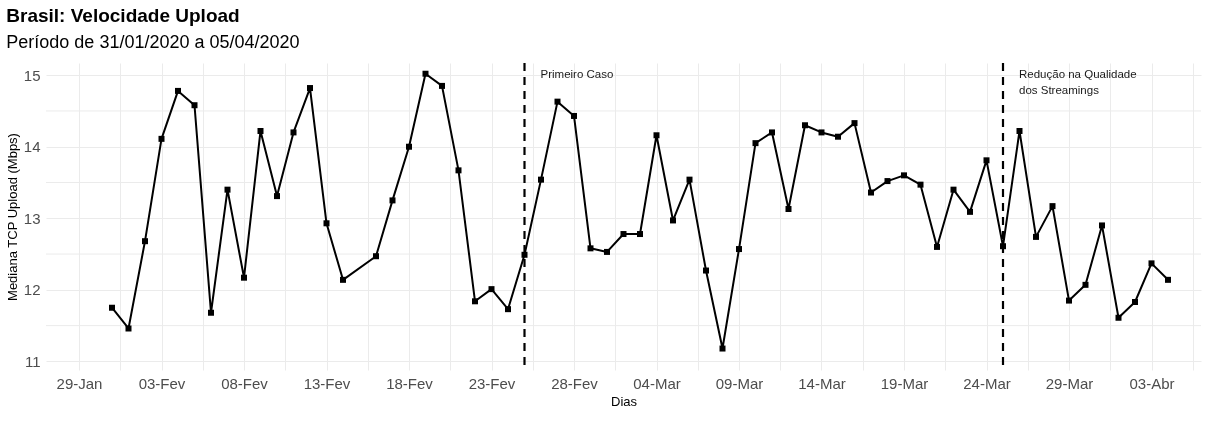  I want to click on y-tick-label: 14, so click(32, 147).